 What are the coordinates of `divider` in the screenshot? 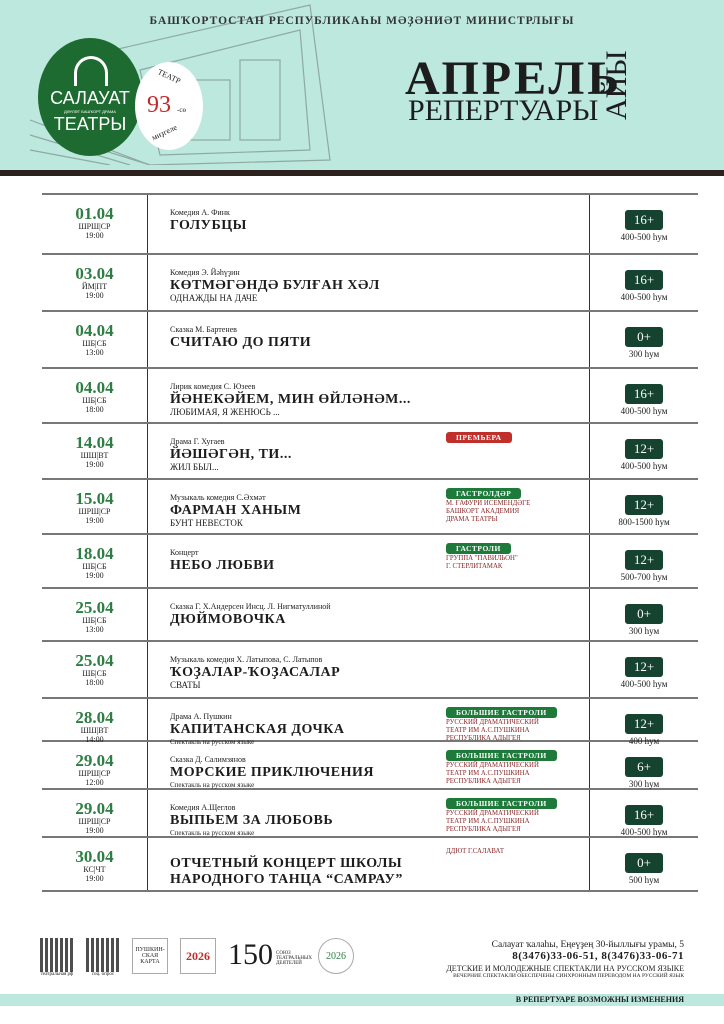 It's located at (362, 173).